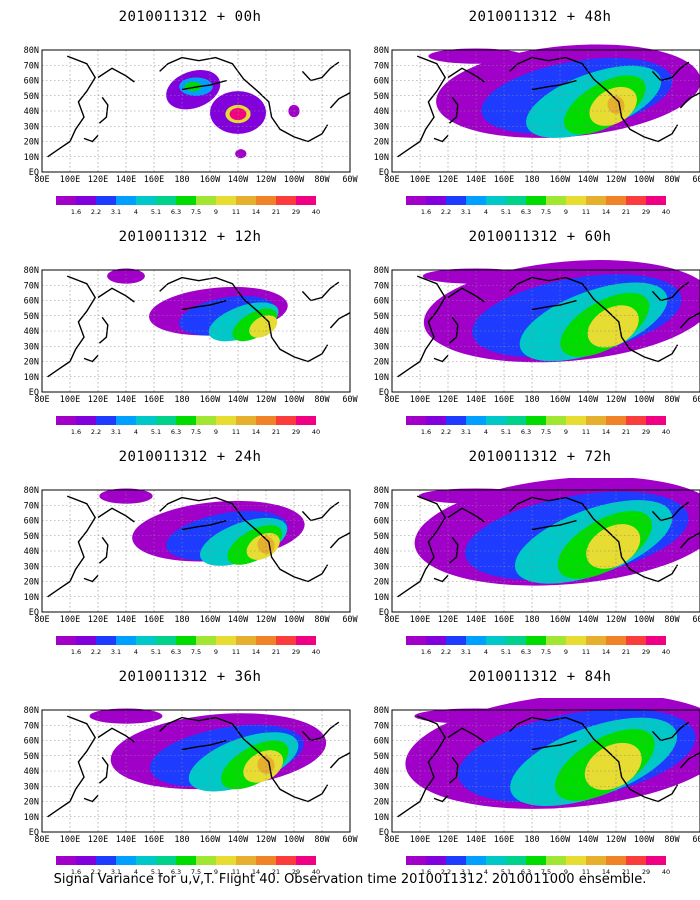 The height and width of the screenshot is (900, 700). What do you see at coordinates (190, 237) in the screenshot?
I see `panel-title: 2010011312 + 12h` at bounding box center [190, 237].